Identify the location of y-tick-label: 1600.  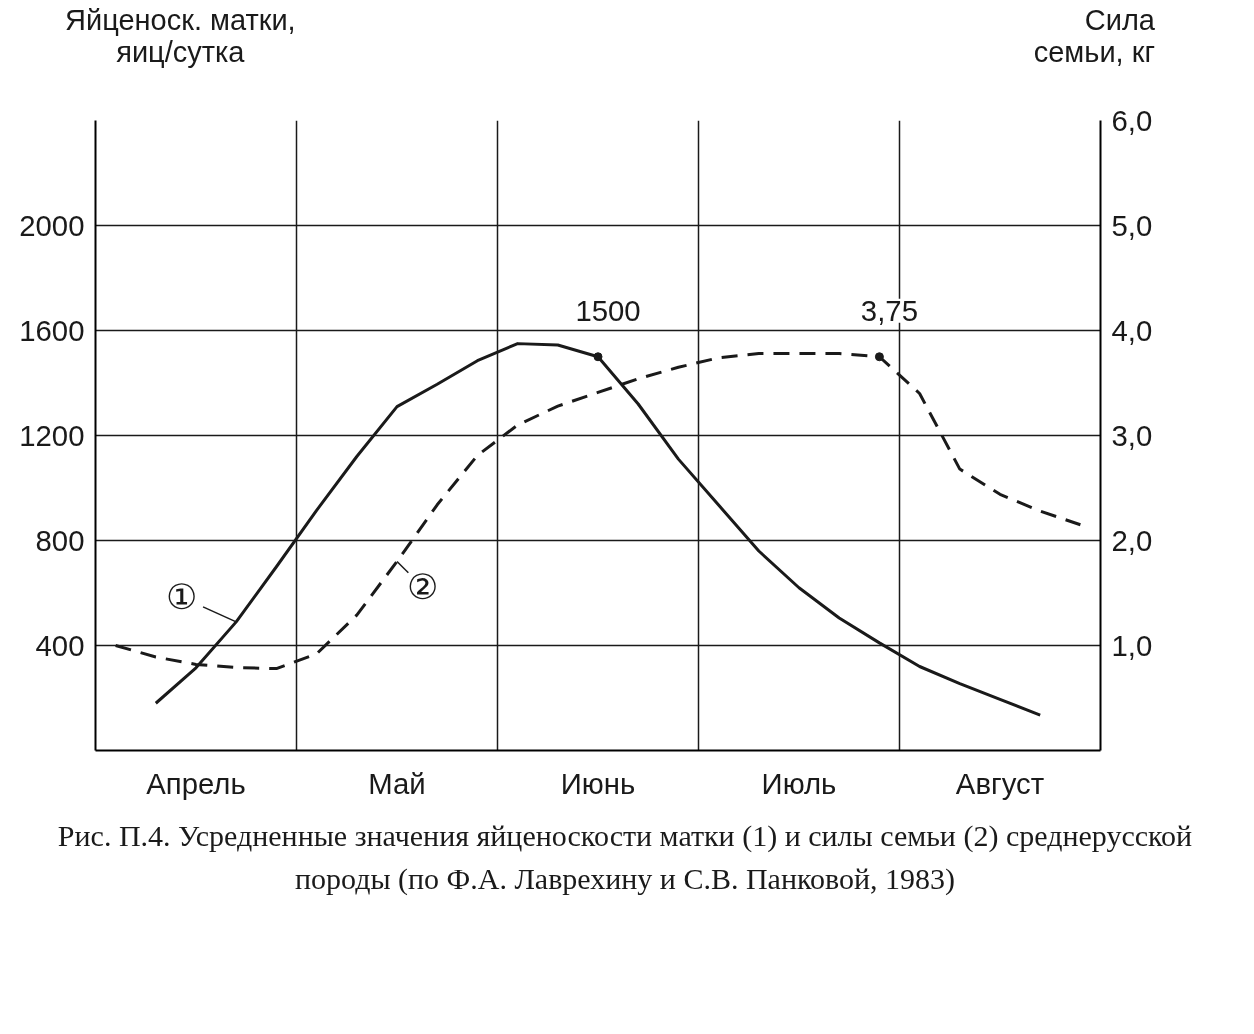
(52, 330).